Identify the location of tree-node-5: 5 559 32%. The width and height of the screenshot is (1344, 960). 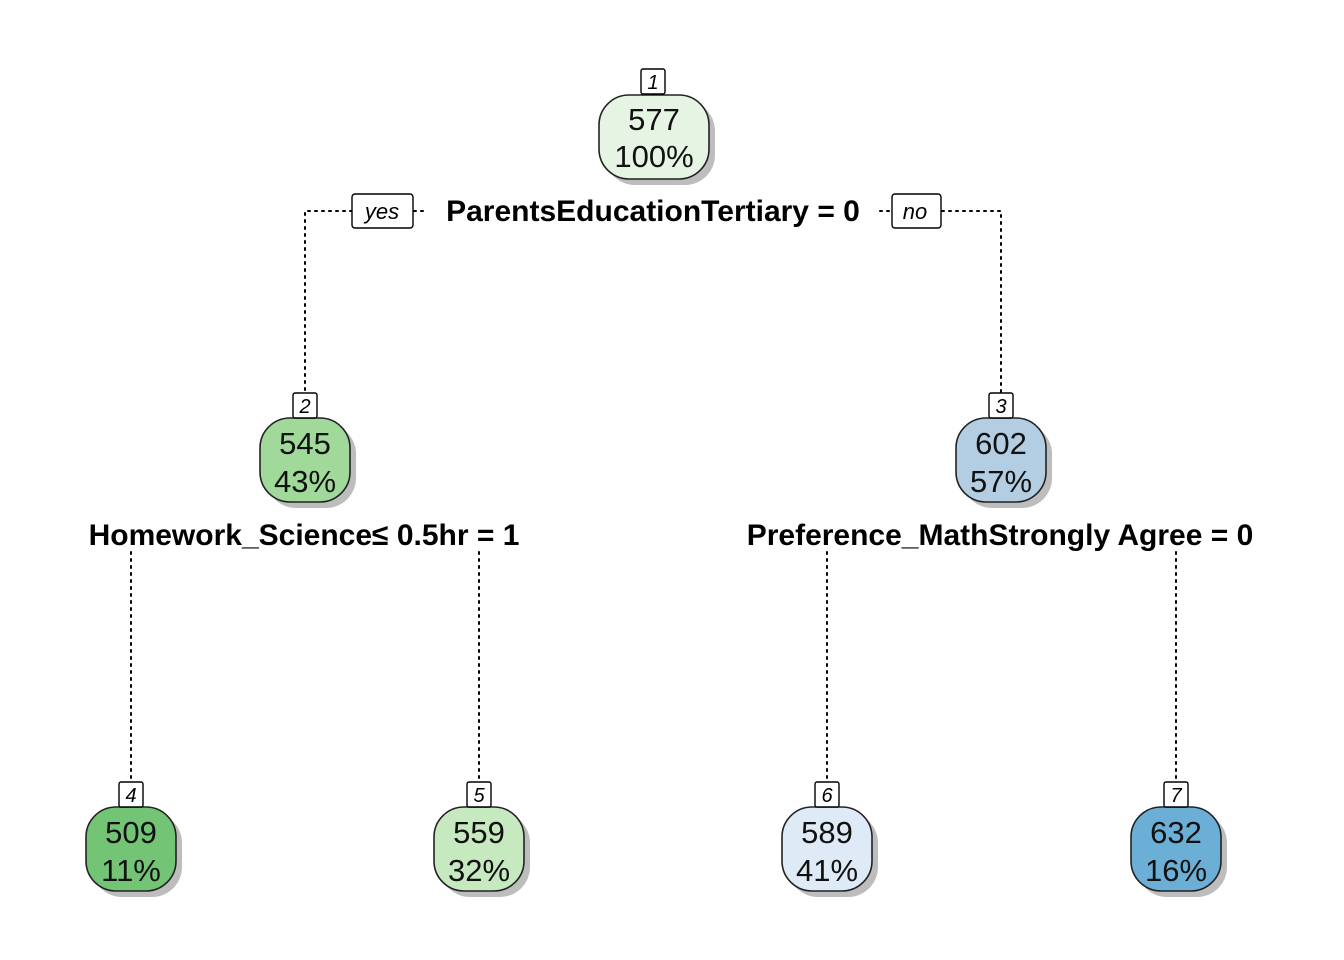
(481, 839).